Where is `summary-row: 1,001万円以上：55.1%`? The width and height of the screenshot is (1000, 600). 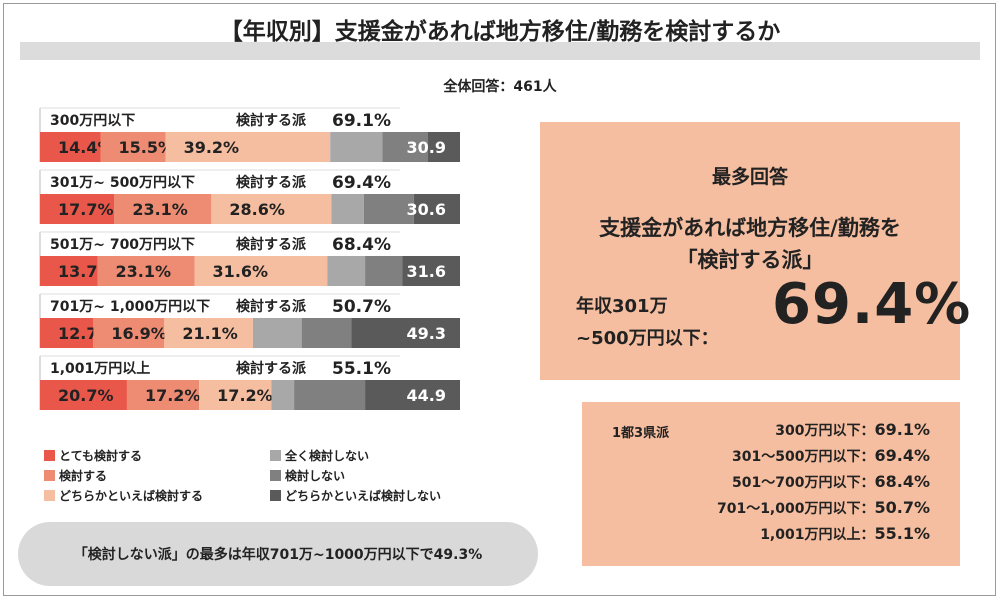
summary-row: 1,001万円以上：55.1% is located at coordinates (845, 534).